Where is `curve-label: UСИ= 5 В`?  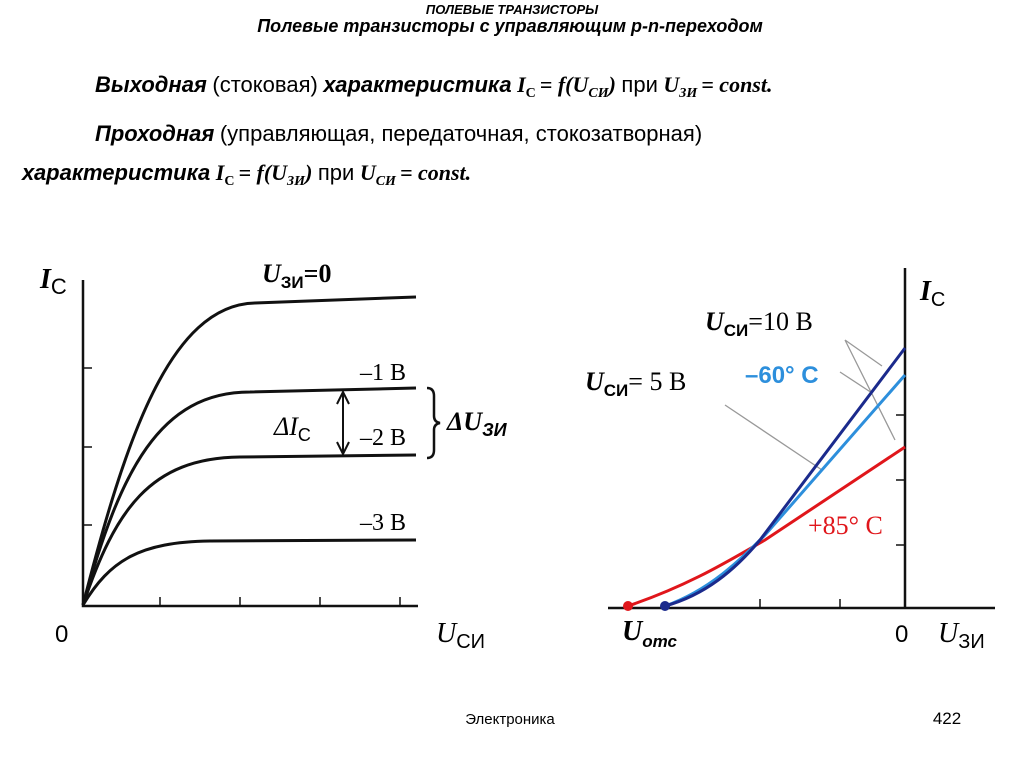
curve-label: UСИ= 5 В is located at coordinates (635, 383).